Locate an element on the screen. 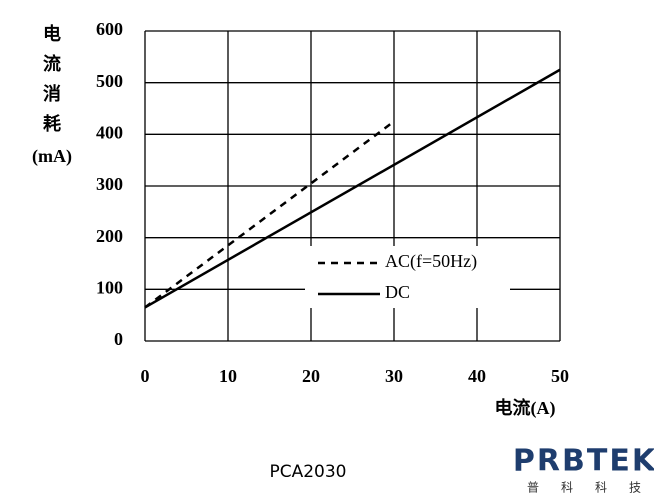 This screenshot has height=499, width=654. y-axis-label: 耗 is located at coordinates (52, 123).